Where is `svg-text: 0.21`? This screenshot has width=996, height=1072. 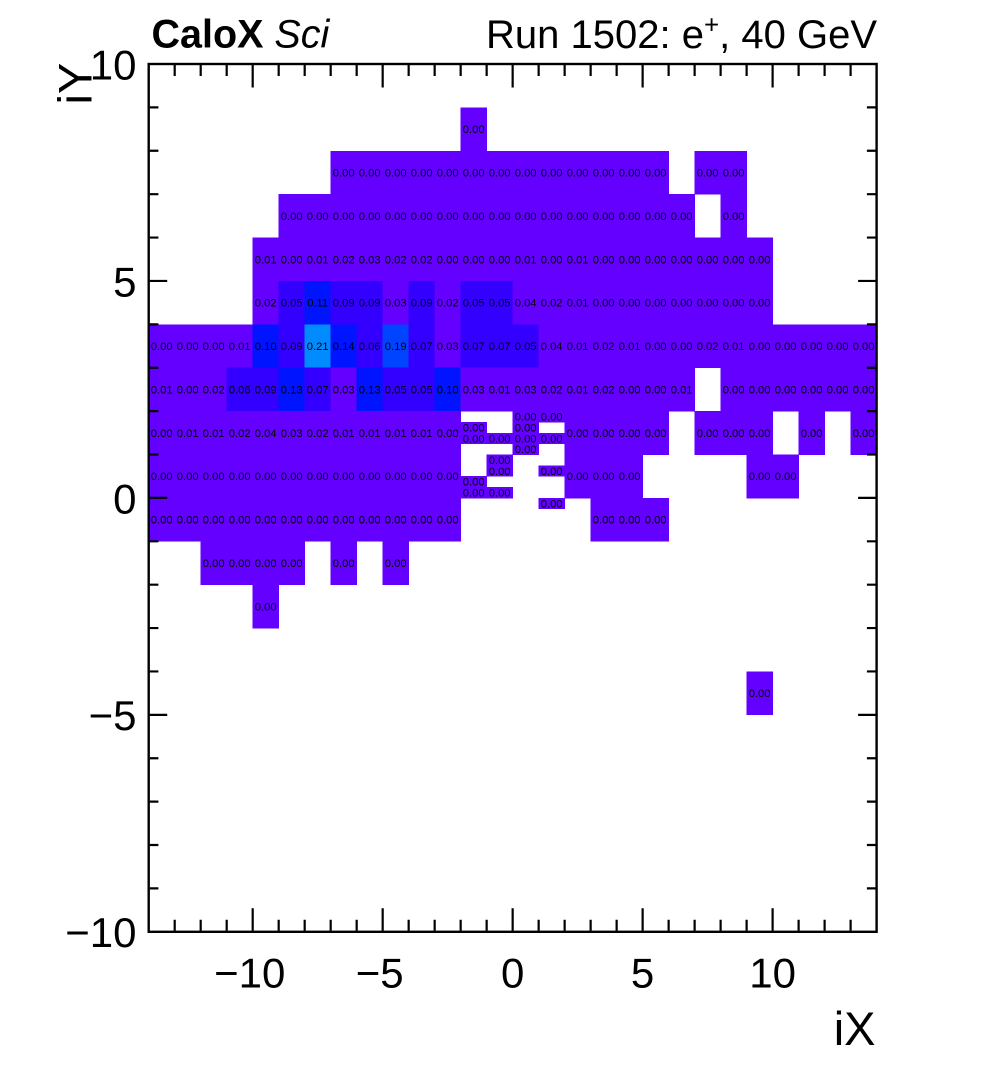
svg-text: 0.21 is located at coordinates (318, 347).